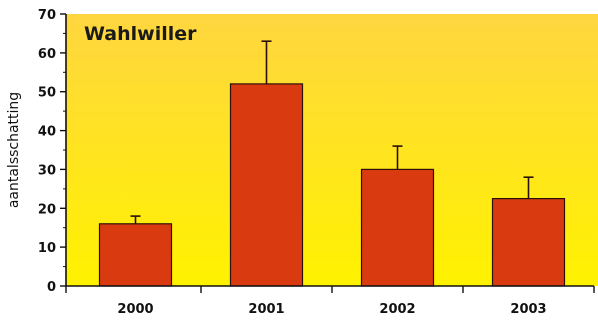  Describe the element at coordinates (52, 151) in the screenshot. I see `y-axis: 0 10 20 30 40 50 60 70` at that location.